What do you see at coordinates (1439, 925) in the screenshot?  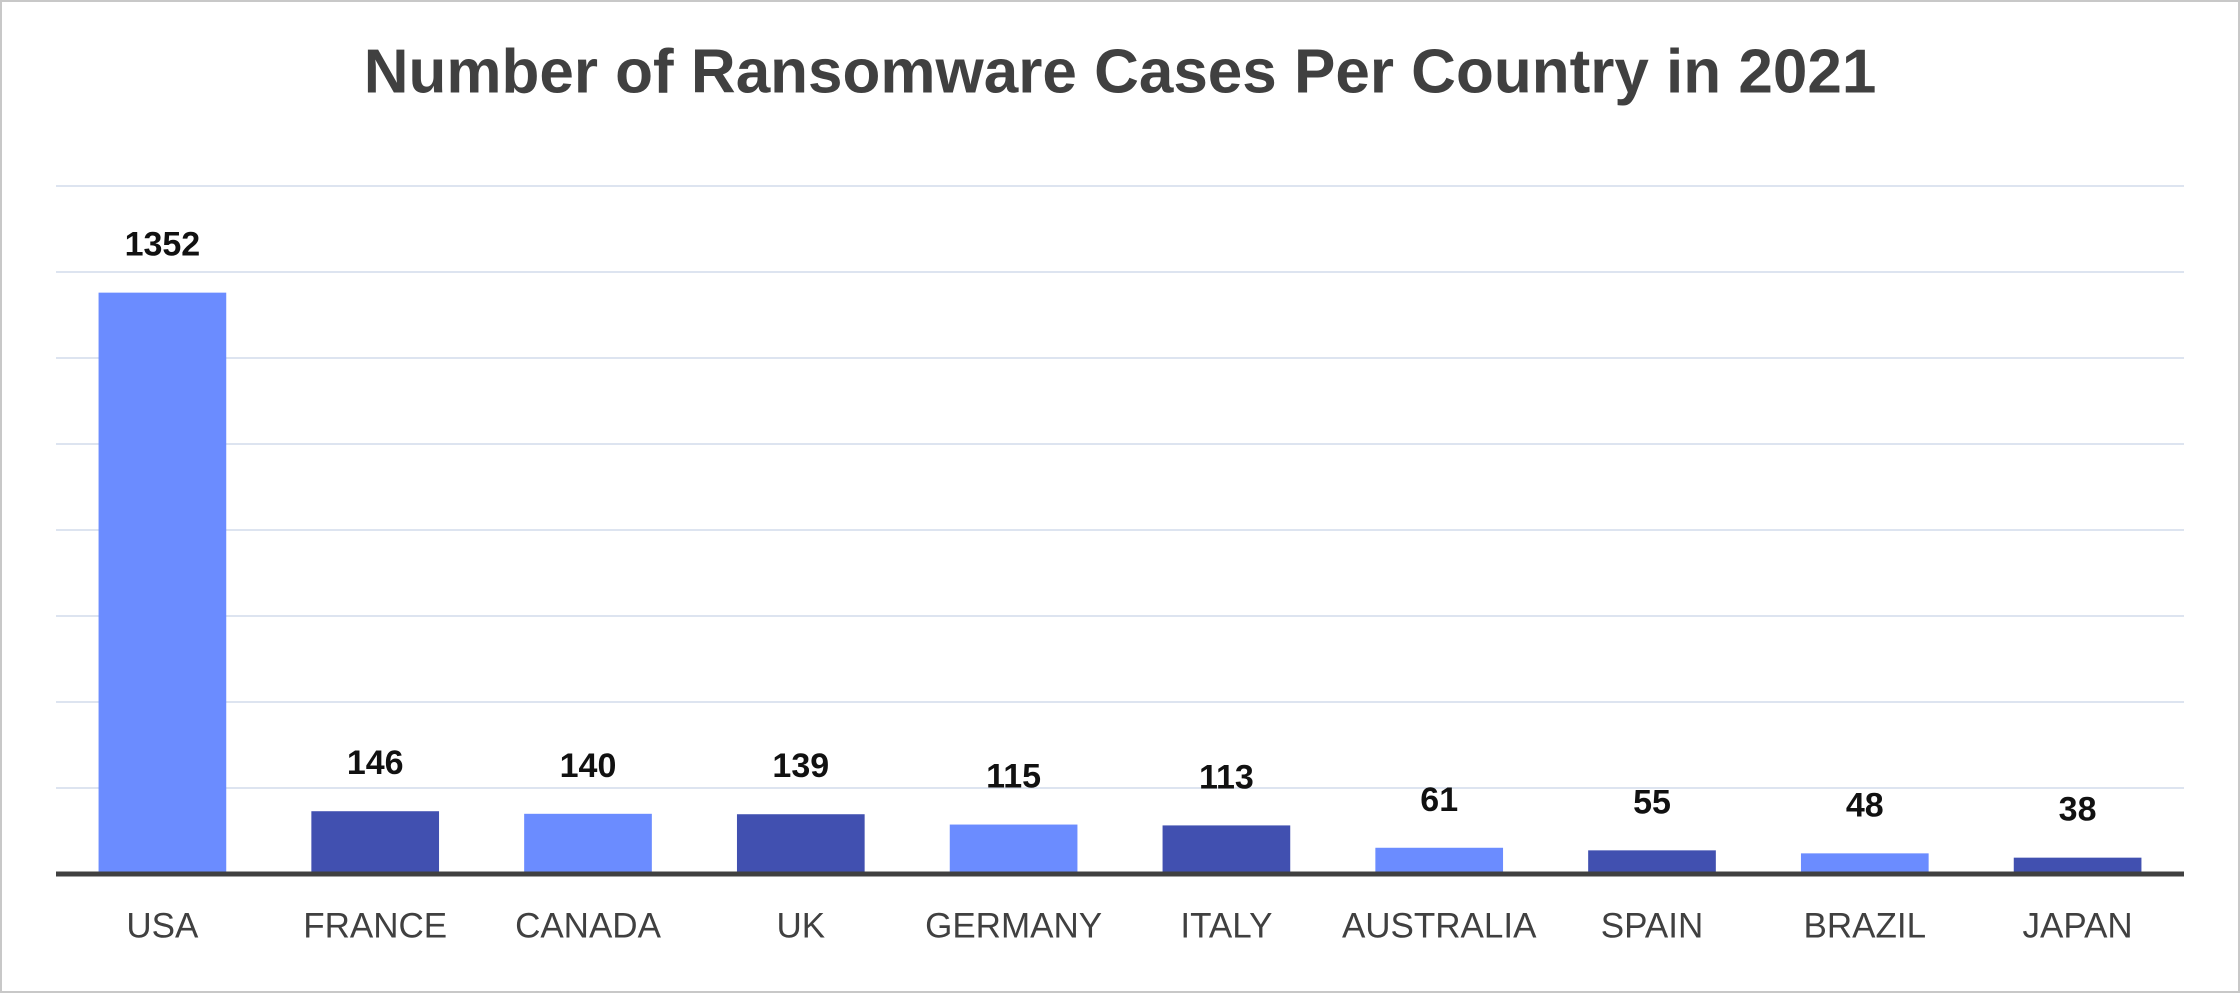 I see `x-tick-label: AUSTRALIA` at bounding box center [1439, 925].